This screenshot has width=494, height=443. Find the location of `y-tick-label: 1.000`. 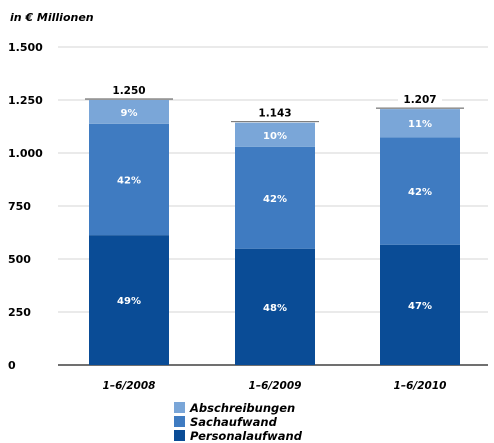

y-tick-label: 1.000 is located at coordinates (25, 153).